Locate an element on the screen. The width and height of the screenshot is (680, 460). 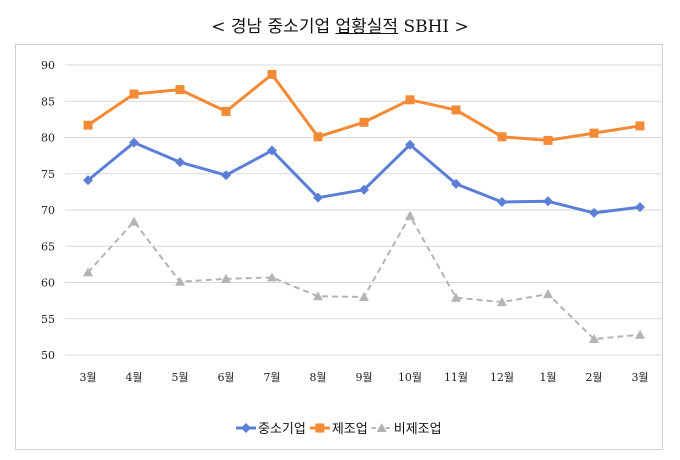
y-tick-label: 65 is located at coordinates (48, 246).